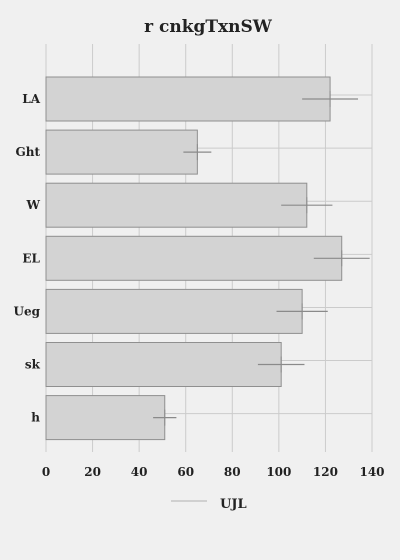 The width and height of the screenshot is (400, 560). Describe the element at coordinates (46, 472) in the screenshot. I see `x-tick-label: 0` at that location.